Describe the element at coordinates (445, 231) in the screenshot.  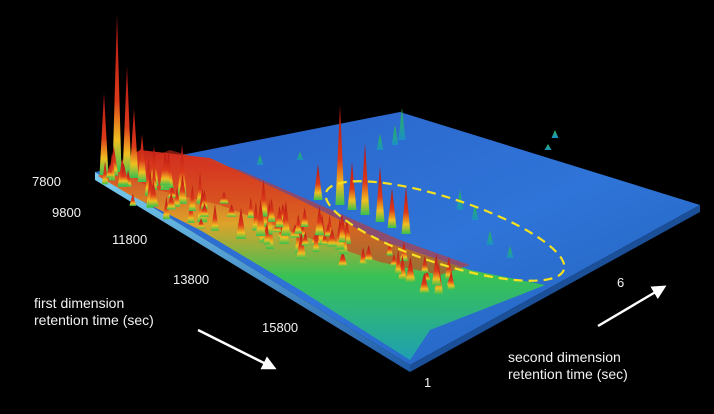
I see `highlight-ellipse` at that location.